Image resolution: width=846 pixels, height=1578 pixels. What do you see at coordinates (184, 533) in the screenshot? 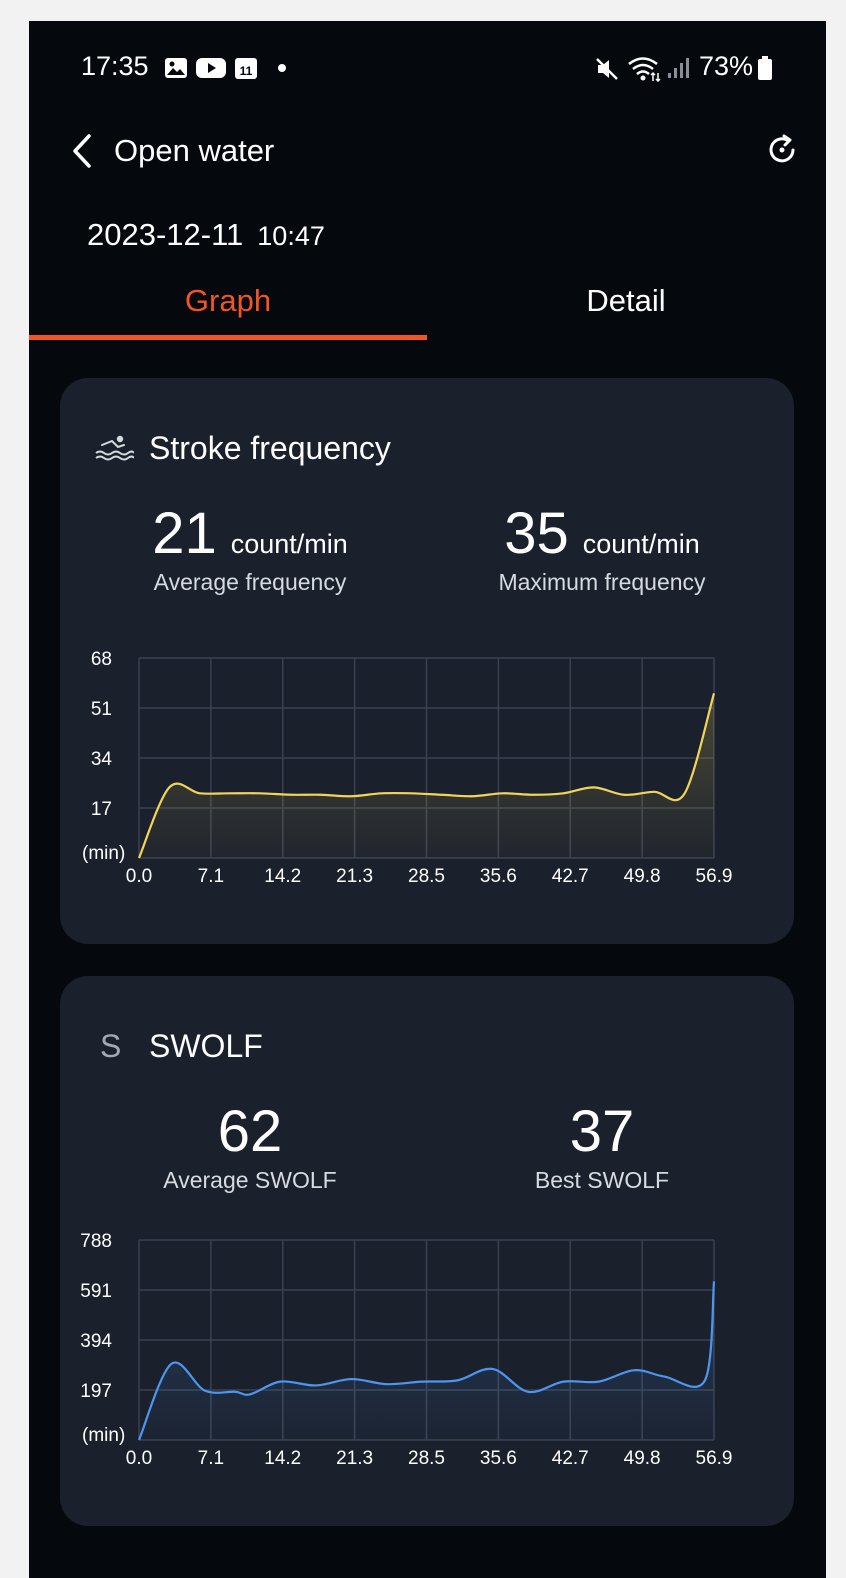
I see `average-frequency-value: 21` at bounding box center [184, 533].